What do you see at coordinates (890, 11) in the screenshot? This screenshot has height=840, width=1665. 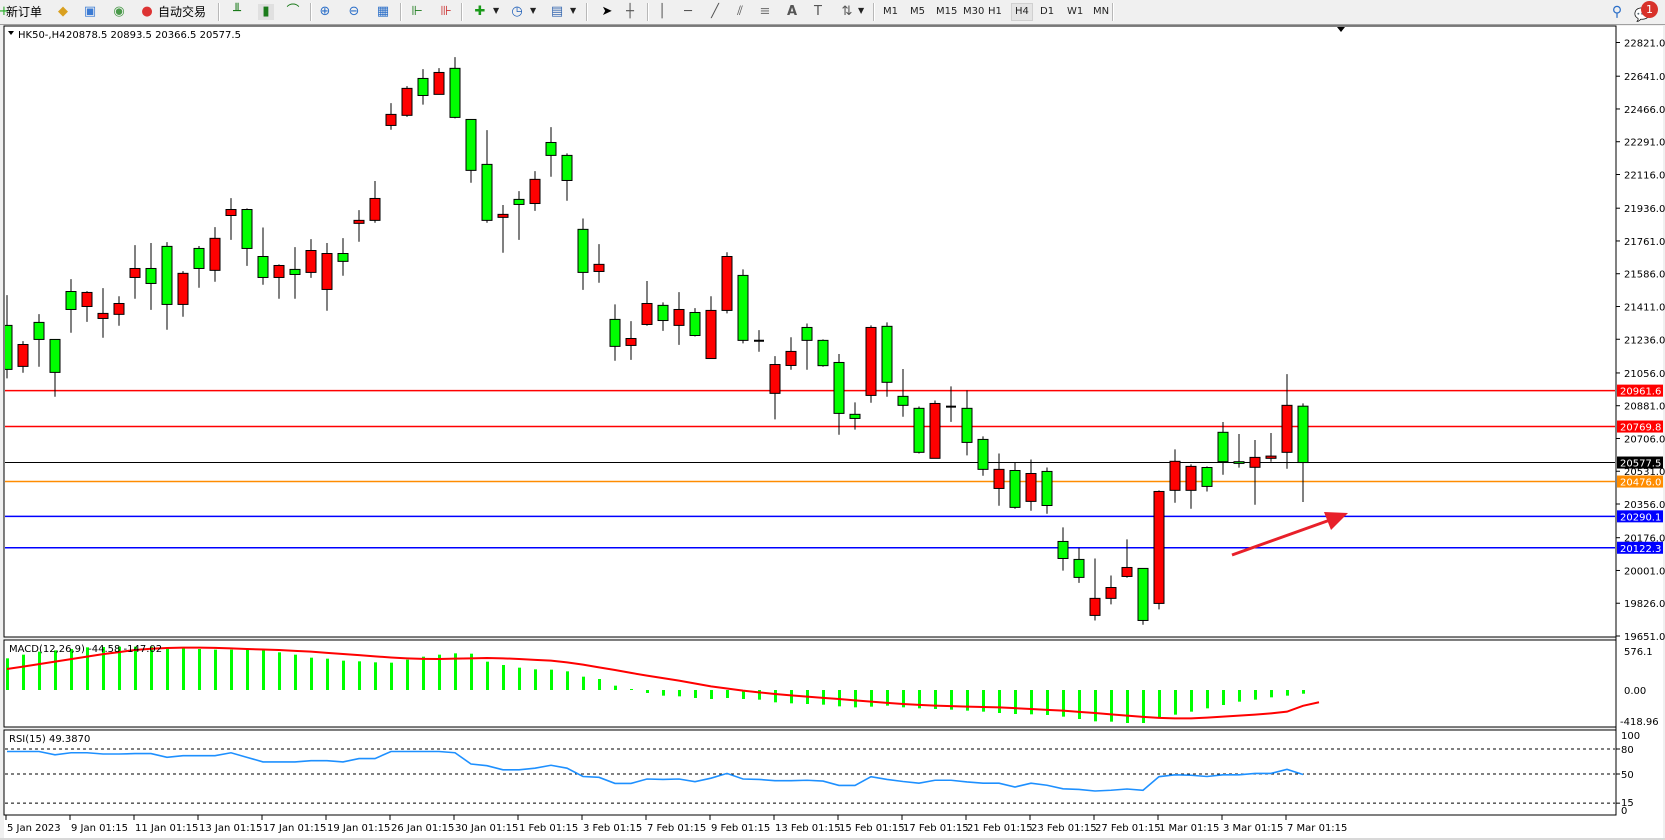 I see `timeframe-m1: M1` at bounding box center [890, 11].